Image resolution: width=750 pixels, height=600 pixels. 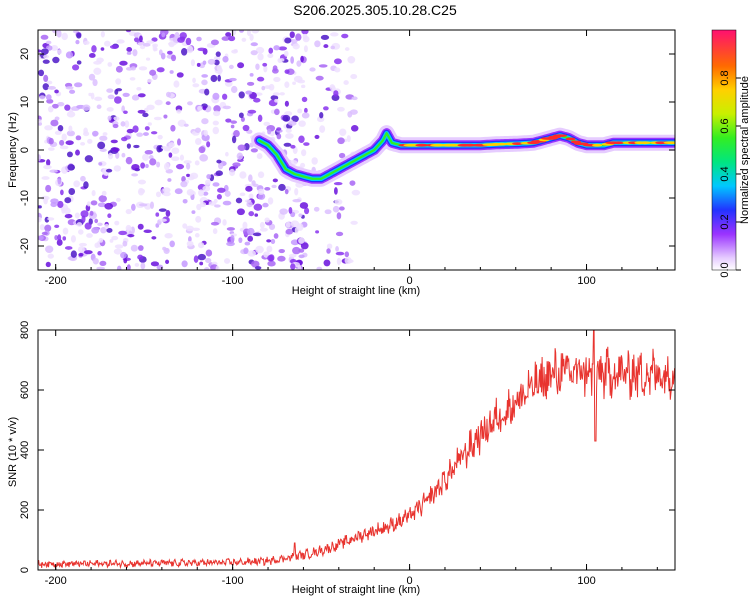 What do you see at coordinates (25, 246) in the screenshot?
I see `y-tick-label: -20` at bounding box center [25, 246].